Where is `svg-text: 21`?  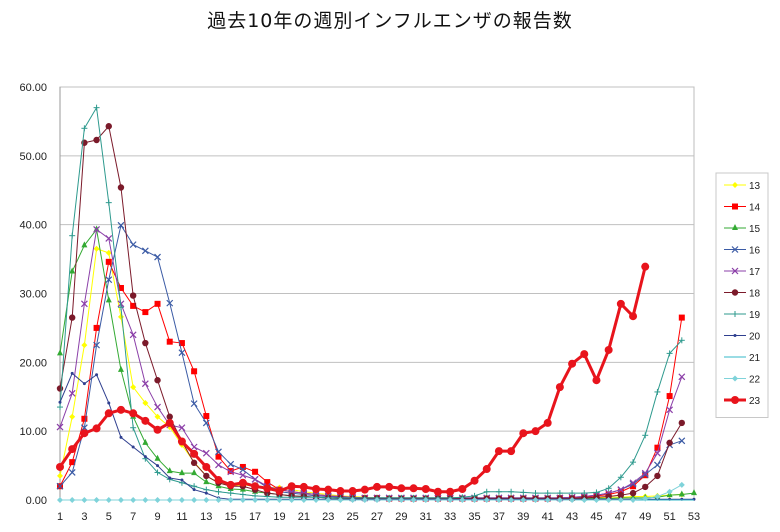
svg-text: 21 is located at coordinates (755, 358).